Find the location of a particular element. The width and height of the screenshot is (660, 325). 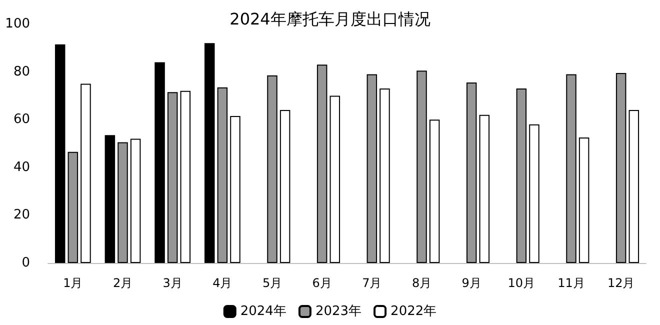

x-tick-label: 1月 is located at coordinates (73, 283).